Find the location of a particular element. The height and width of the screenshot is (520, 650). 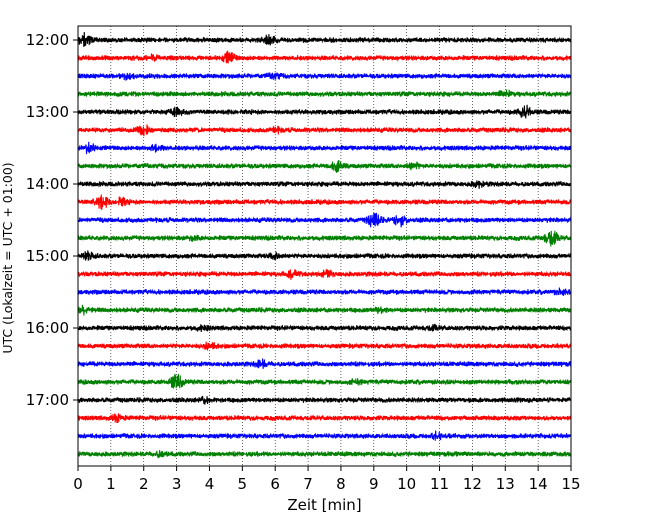

trace-16:30 is located at coordinates (324, 363).